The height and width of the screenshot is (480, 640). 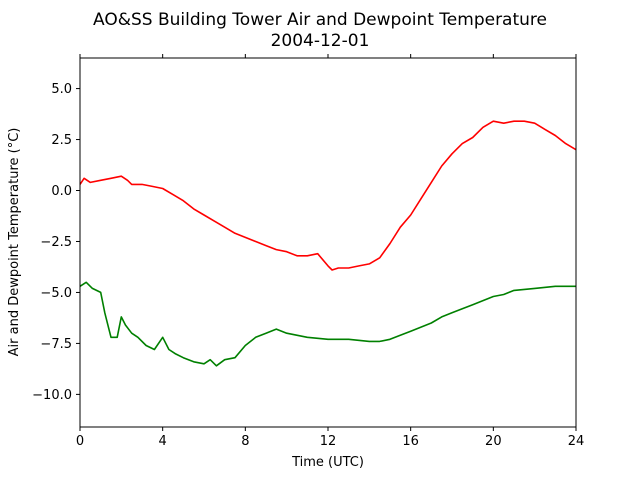 What do you see at coordinates (80, 441) in the screenshot?
I see `x-tick-label: 0` at bounding box center [80, 441].